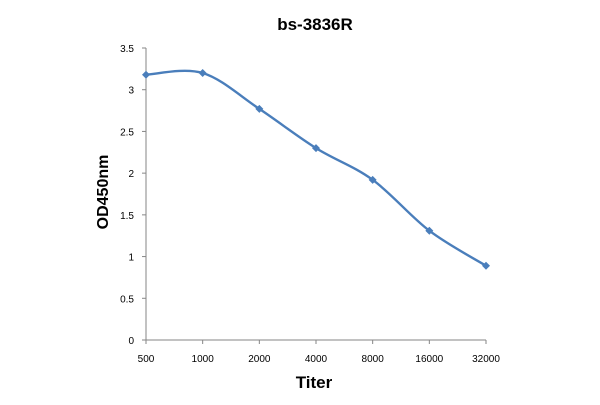 The image size is (600, 405). I want to click on x-tick-label: 8000, so click(373, 359).